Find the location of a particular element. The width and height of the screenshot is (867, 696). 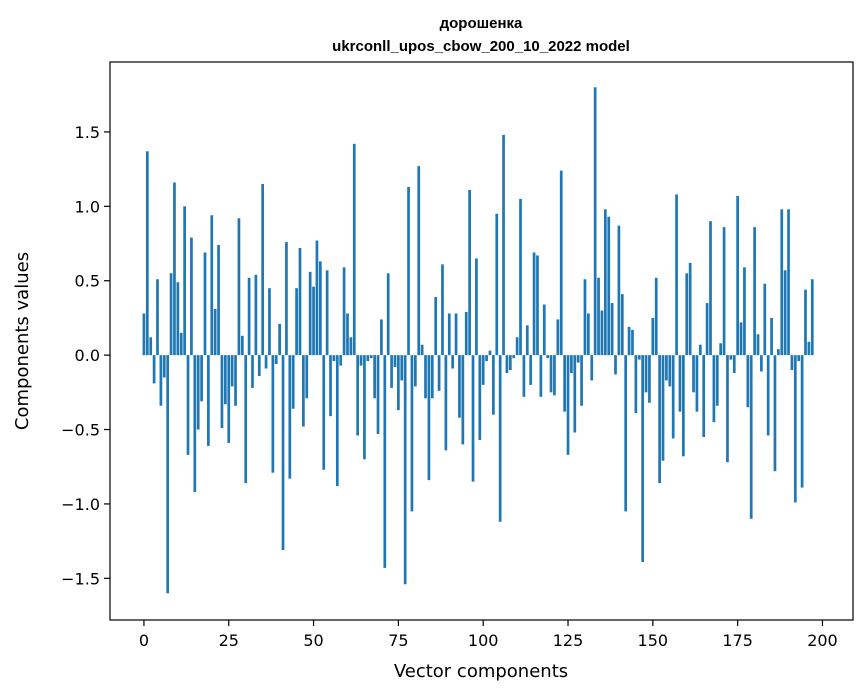

x-tick-label: 175 is located at coordinates (737, 640).